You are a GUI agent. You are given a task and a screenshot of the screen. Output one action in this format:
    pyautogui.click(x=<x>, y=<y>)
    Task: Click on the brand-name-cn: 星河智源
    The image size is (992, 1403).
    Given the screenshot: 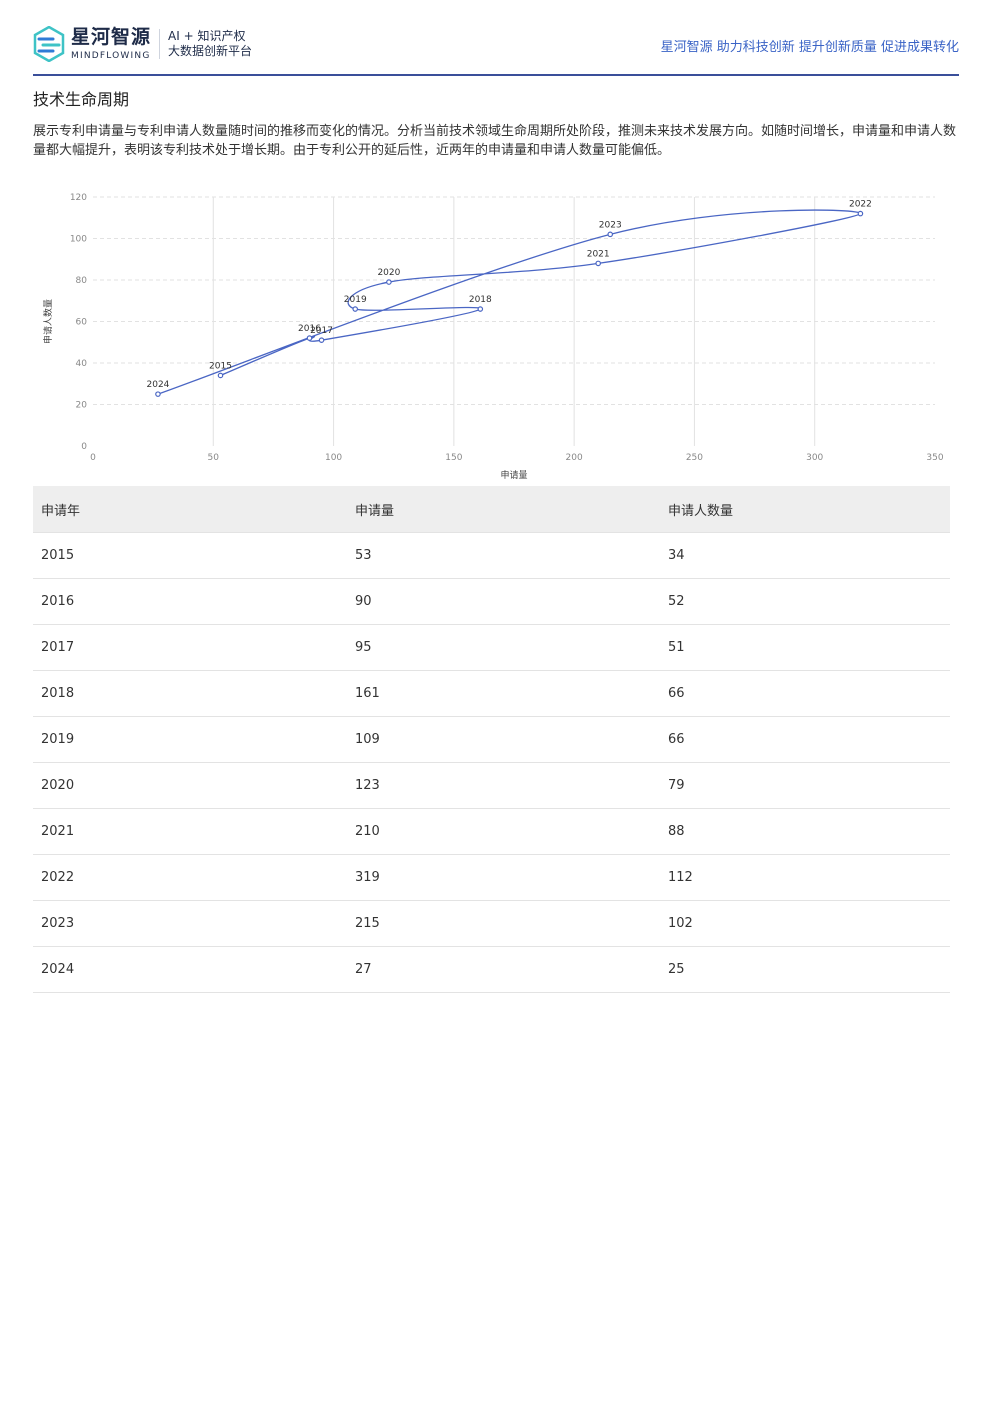 What is the action you would take?
    pyautogui.click(x=111, y=36)
    